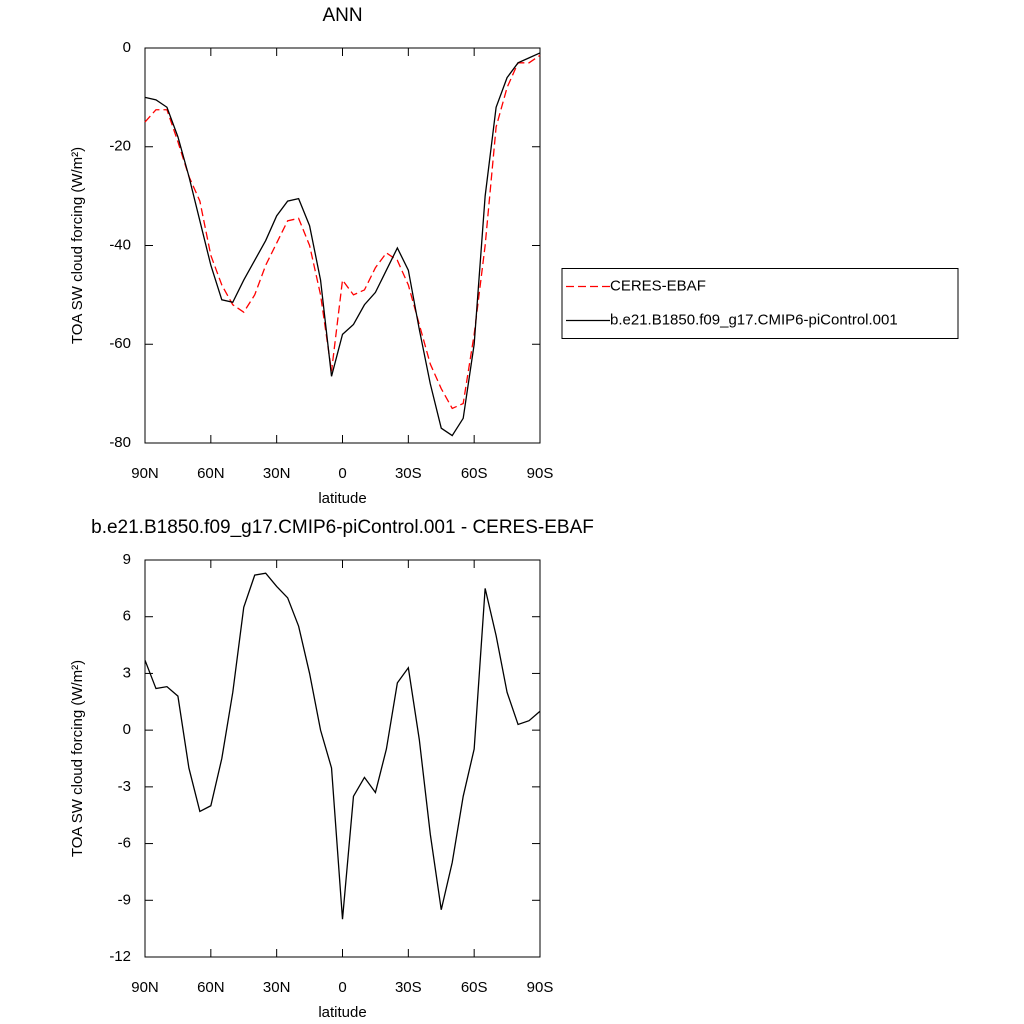 The width and height of the screenshot is (1024, 1024). Describe the element at coordinates (120, 244) in the screenshot. I see `y-tick-label: -40` at that location.